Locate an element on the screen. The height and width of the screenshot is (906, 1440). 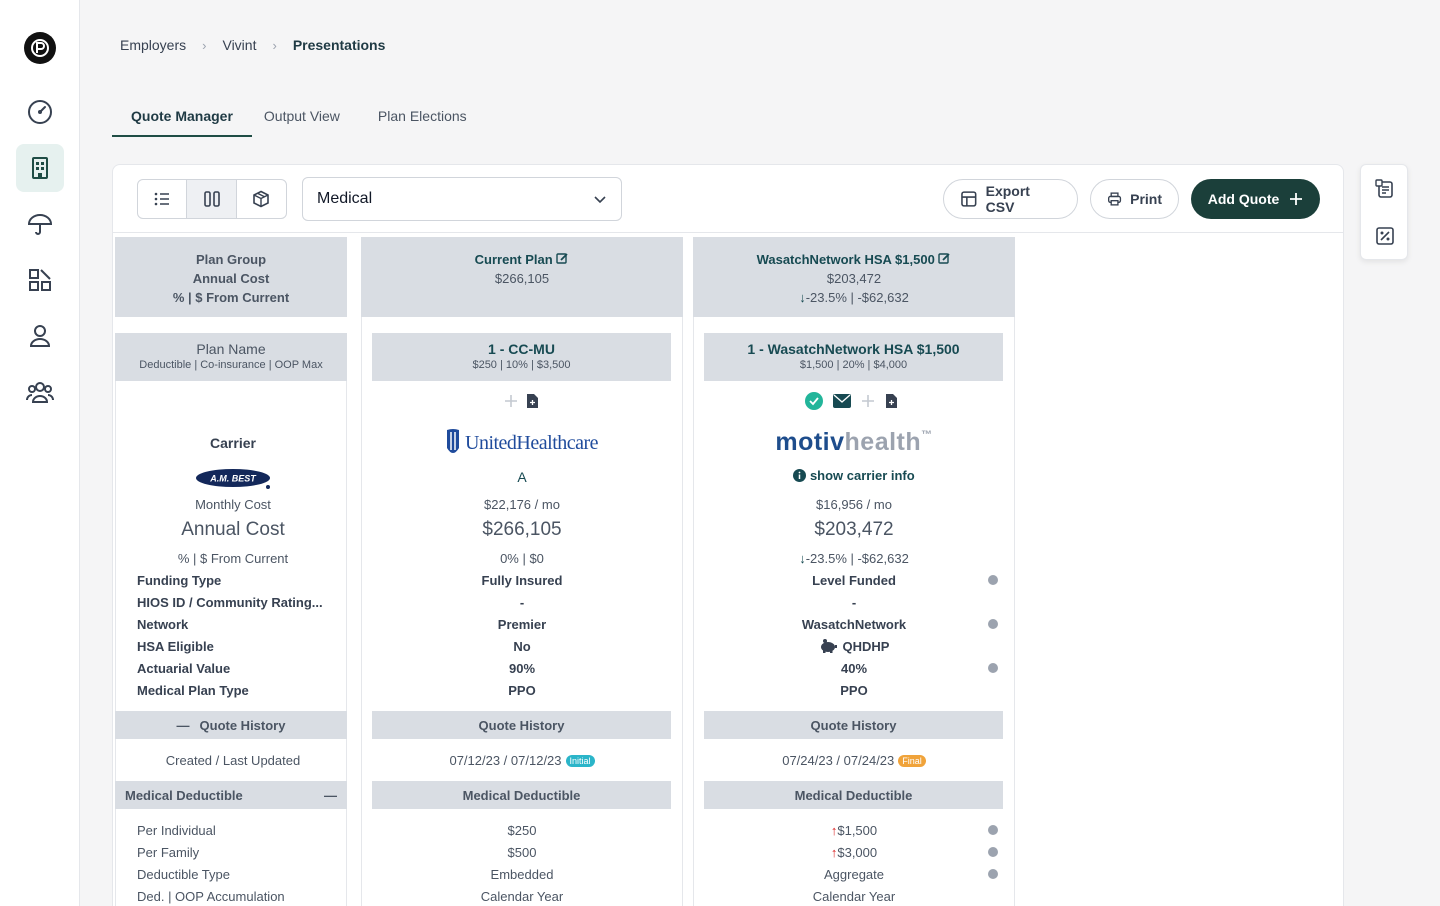
show-carrier-info-link: show carrier info is located at coordinates (854, 475).